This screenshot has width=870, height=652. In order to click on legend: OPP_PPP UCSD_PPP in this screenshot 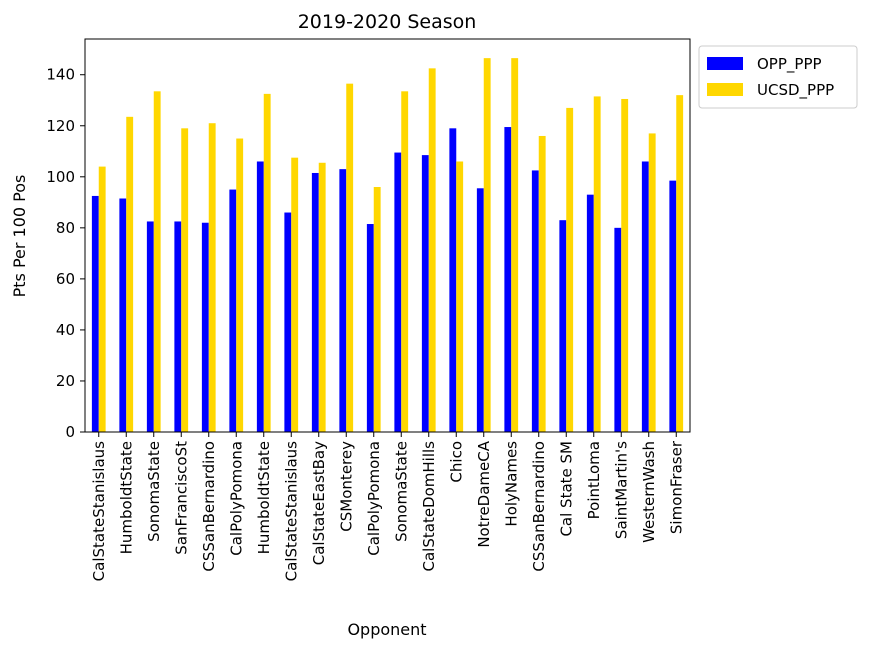, I will do `click(778, 77)`.